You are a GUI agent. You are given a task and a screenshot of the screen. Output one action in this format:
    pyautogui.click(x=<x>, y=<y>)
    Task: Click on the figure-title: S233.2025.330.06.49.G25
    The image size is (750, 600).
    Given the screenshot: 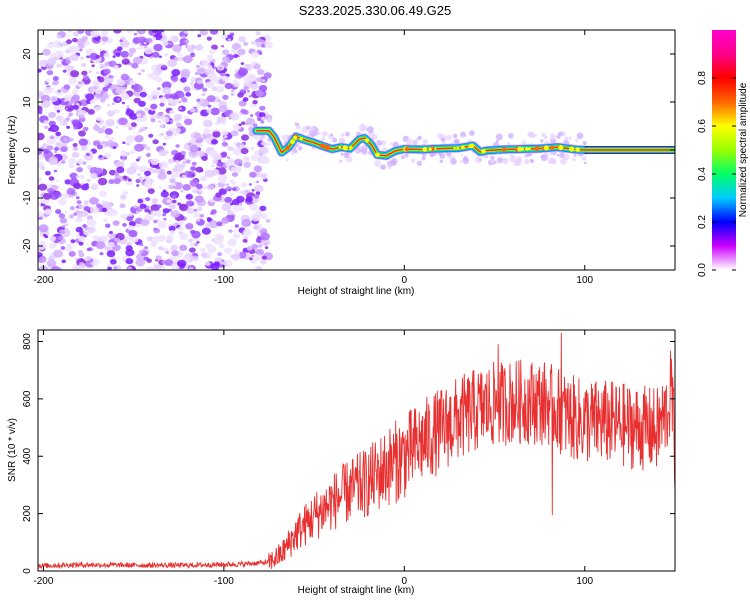 What is the action you would take?
    pyautogui.click(x=375, y=10)
    